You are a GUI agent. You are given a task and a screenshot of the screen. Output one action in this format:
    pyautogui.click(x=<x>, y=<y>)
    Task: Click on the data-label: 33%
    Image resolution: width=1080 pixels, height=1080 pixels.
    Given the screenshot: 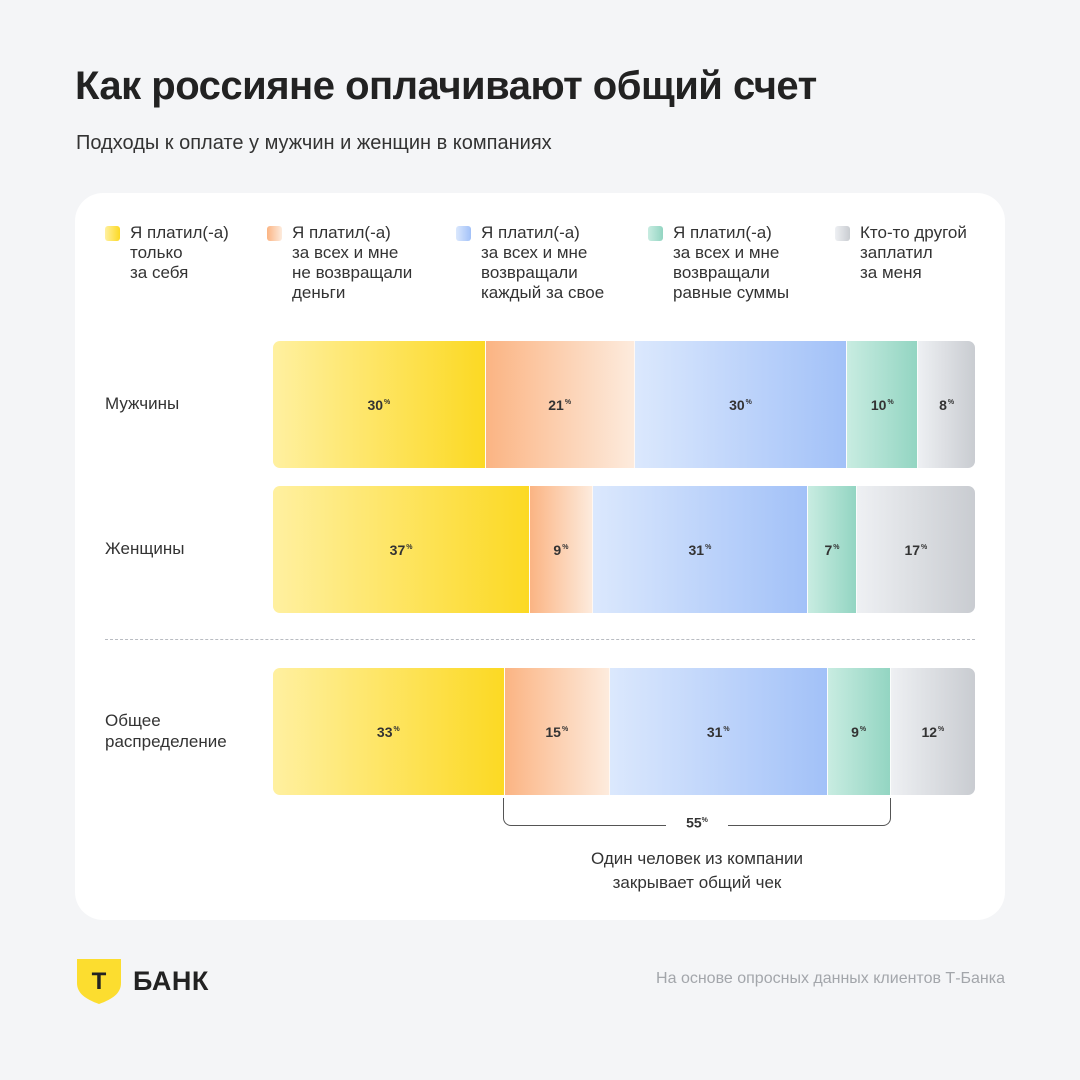 What is the action you would take?
    pyautogui.click(x=388, y=731)
    